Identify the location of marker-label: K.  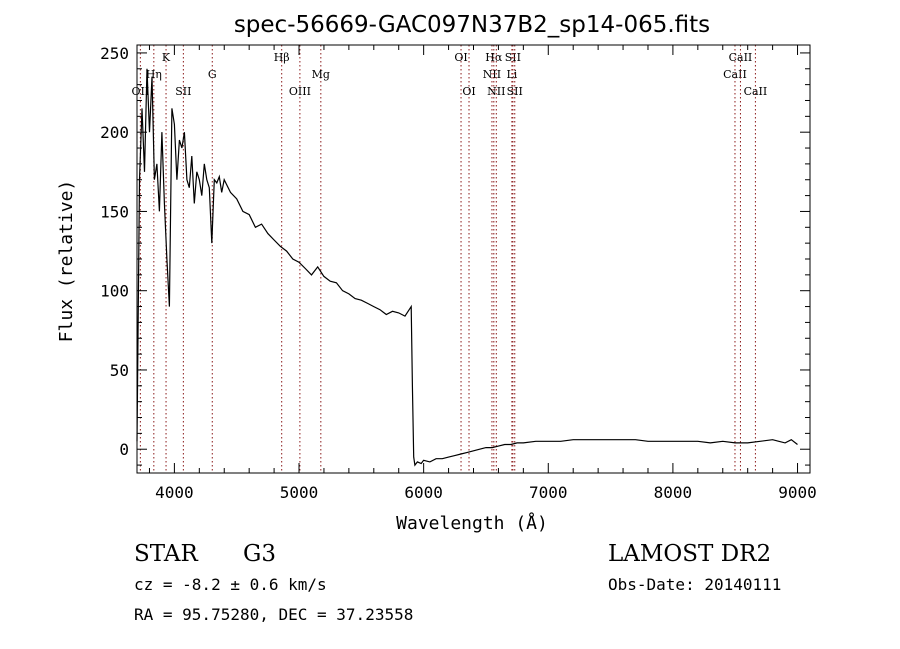
(166, 57).